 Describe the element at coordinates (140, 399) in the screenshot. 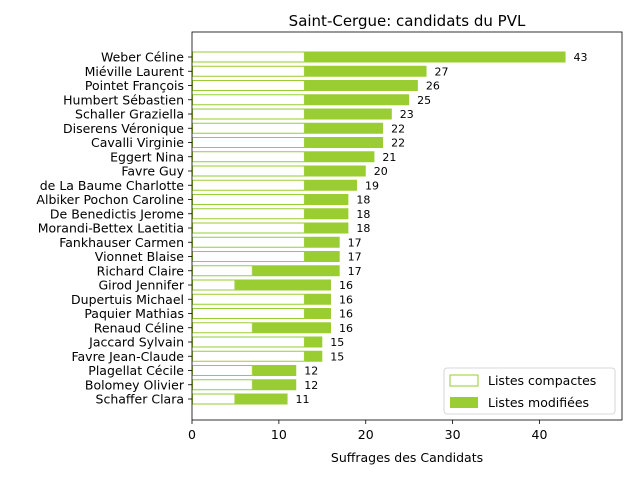

I see `category-label: Schaffer Clara` at that location.